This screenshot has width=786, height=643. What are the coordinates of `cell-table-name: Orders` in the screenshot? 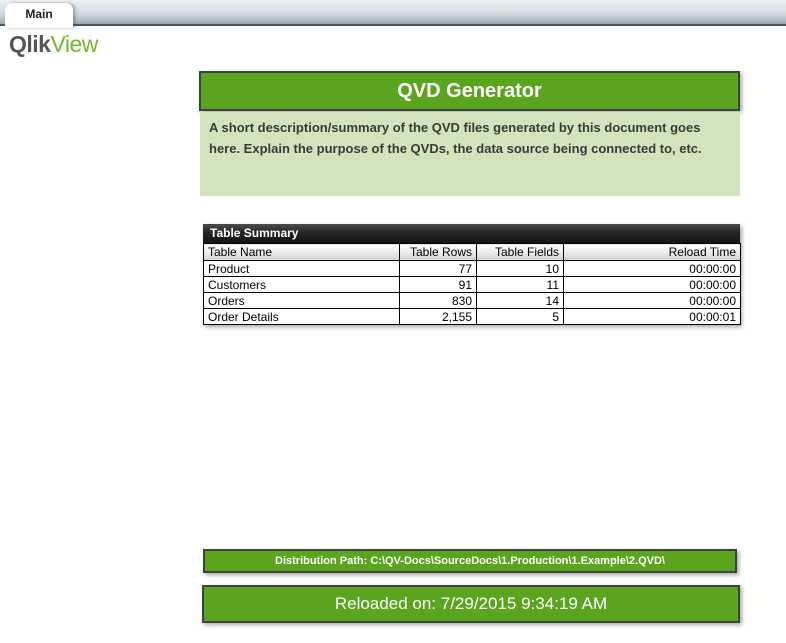 It's located at (301, 300).